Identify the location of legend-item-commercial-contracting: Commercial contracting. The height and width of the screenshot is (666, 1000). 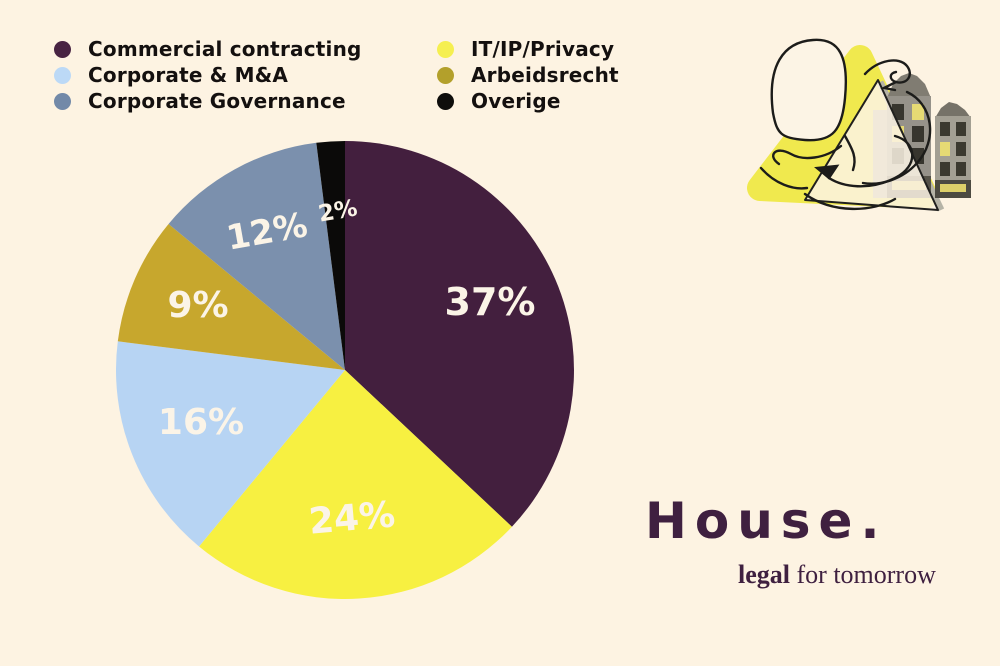
(208, 49).